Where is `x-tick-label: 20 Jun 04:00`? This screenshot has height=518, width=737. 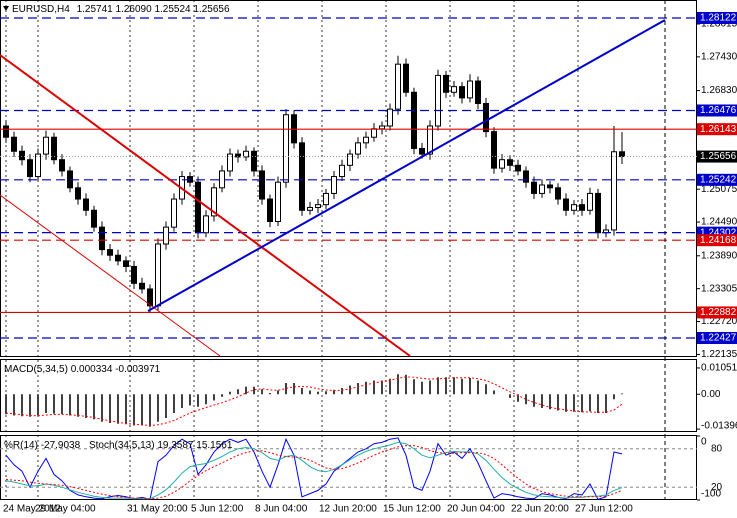
x-tick-label: 20 Jun 04:00 is located at coordinates (476, 509).